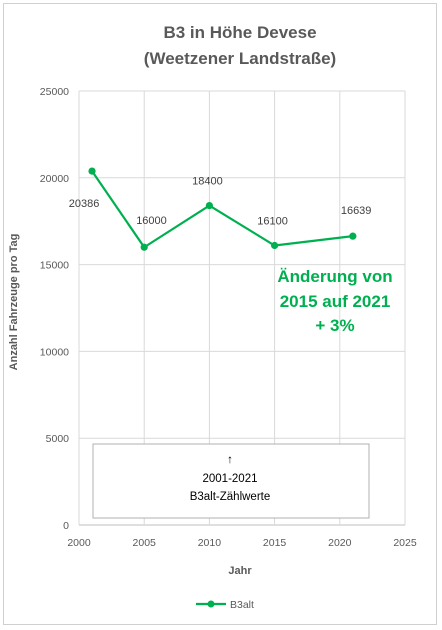 This screenshot has width=442, height=630. I want to click on info-box: ↑ 2001-2021 B3alt-Zählwerte, so click(231, 481).